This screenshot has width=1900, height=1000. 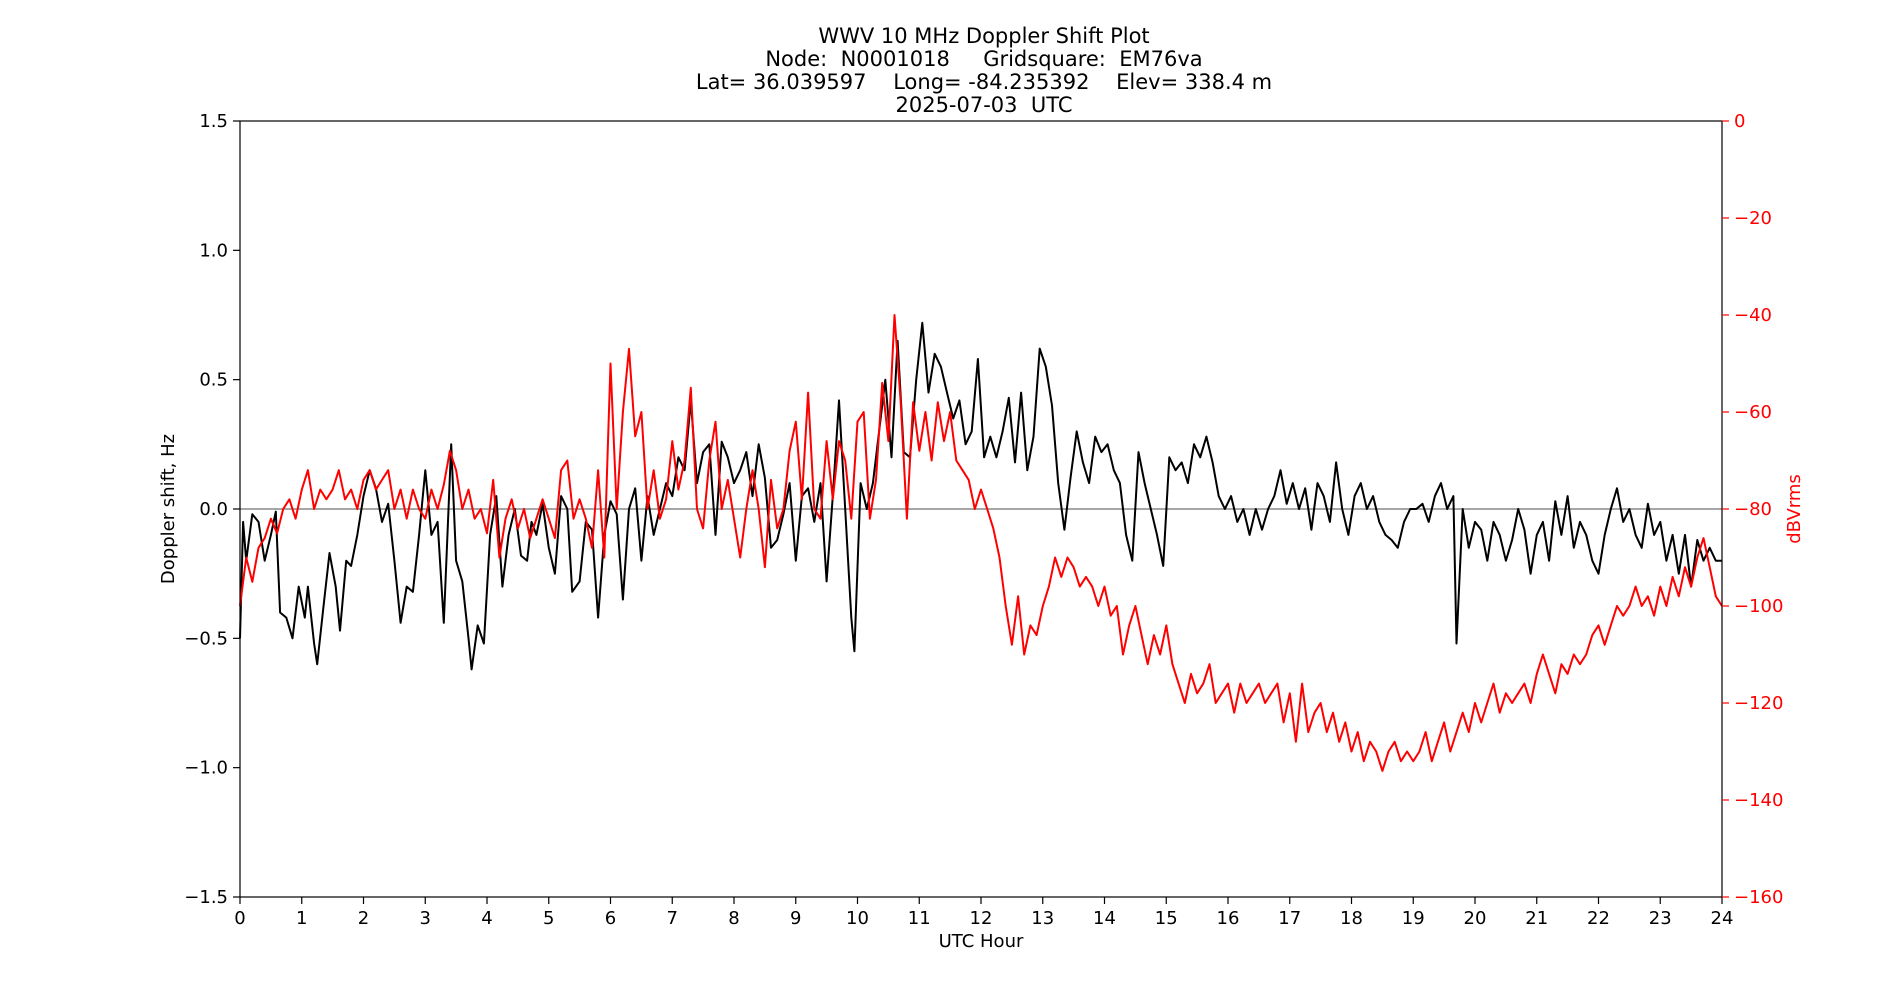 I want to click on chart-subtitle-node: Node: N0001018 Gridsquare: EM76va, so click(x=984, y=59).